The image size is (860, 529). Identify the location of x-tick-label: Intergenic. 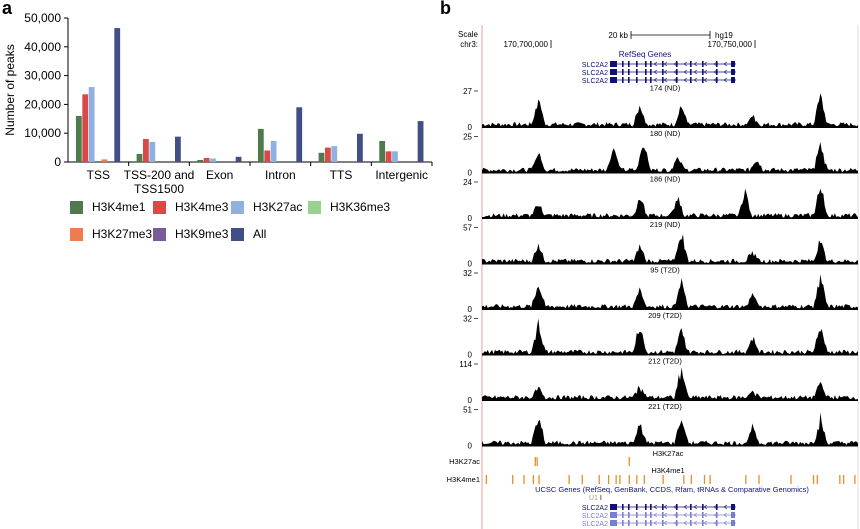
(401, 175).